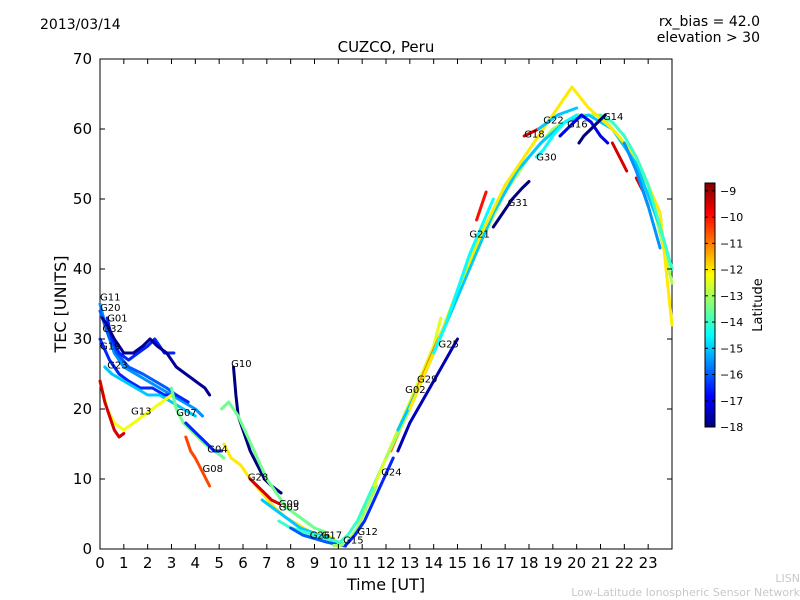  I want to click on series-label: G15, so click(353, 540).